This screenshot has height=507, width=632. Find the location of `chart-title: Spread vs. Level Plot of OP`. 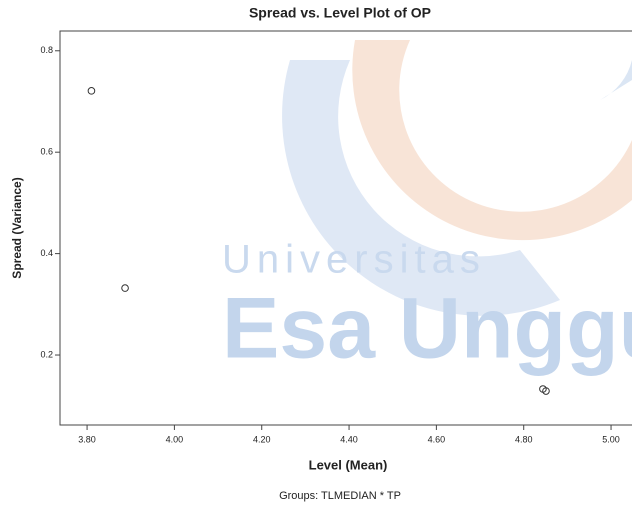

chart-title: Spread vs. Level Plot of OP is located at coordinates (340, 13).